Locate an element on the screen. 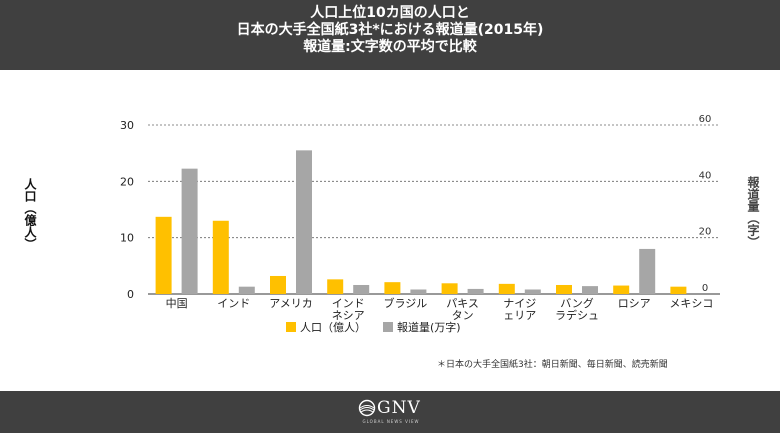 The width and height of the screenshot is (780, 433). gnv-logo: GNV GLOBAL NEWS VIEW is located at coordinates (391, 413).